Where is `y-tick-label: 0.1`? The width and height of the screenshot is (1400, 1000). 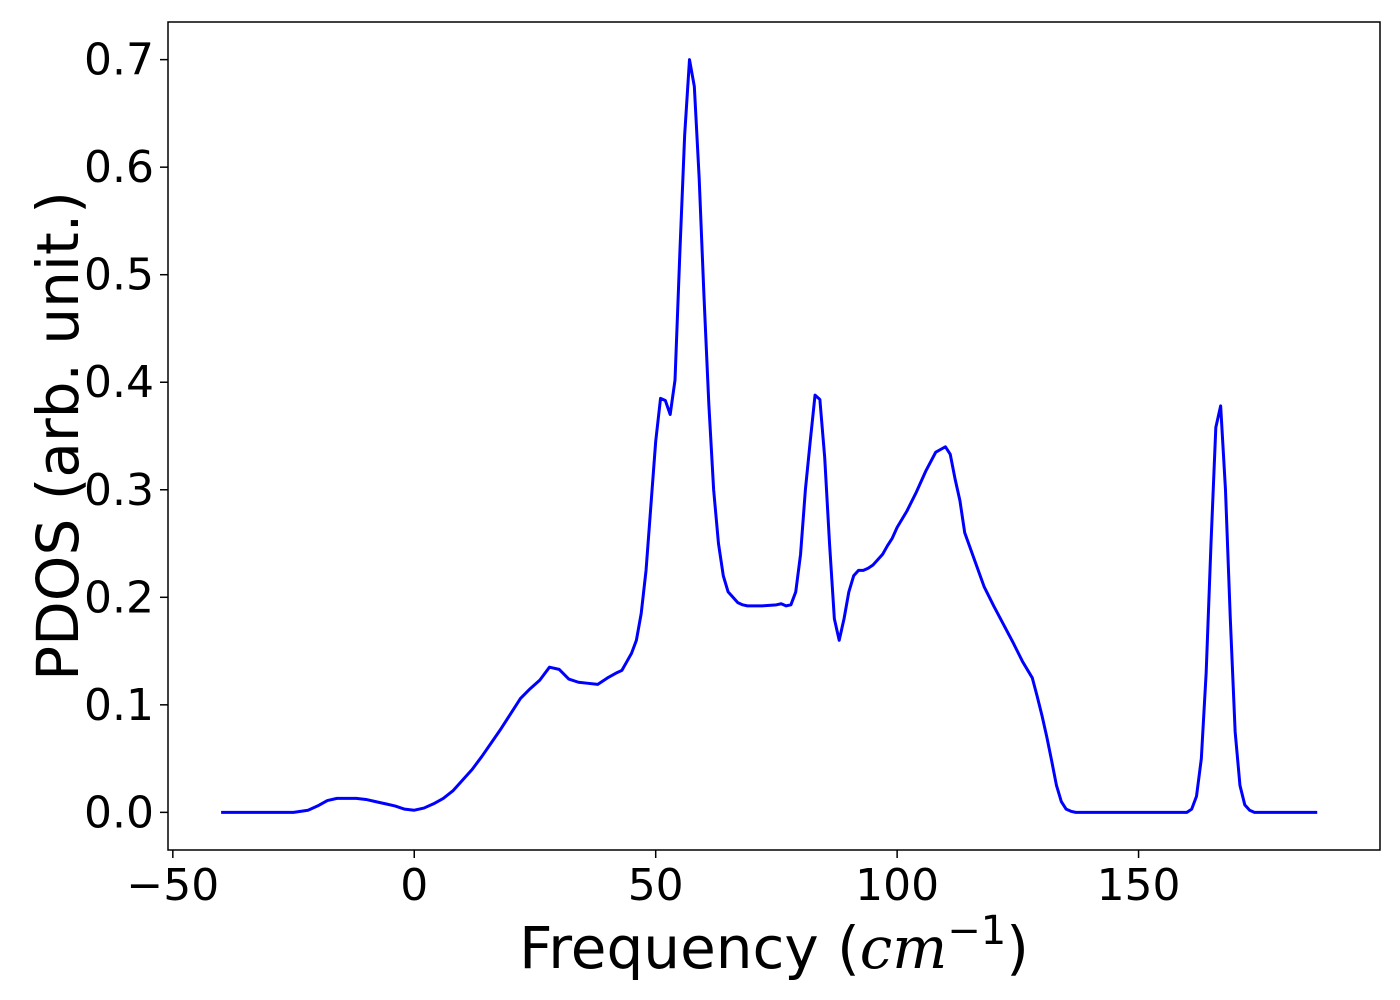
y-tick-label: 0.1 is located at coordinates (119, 705).